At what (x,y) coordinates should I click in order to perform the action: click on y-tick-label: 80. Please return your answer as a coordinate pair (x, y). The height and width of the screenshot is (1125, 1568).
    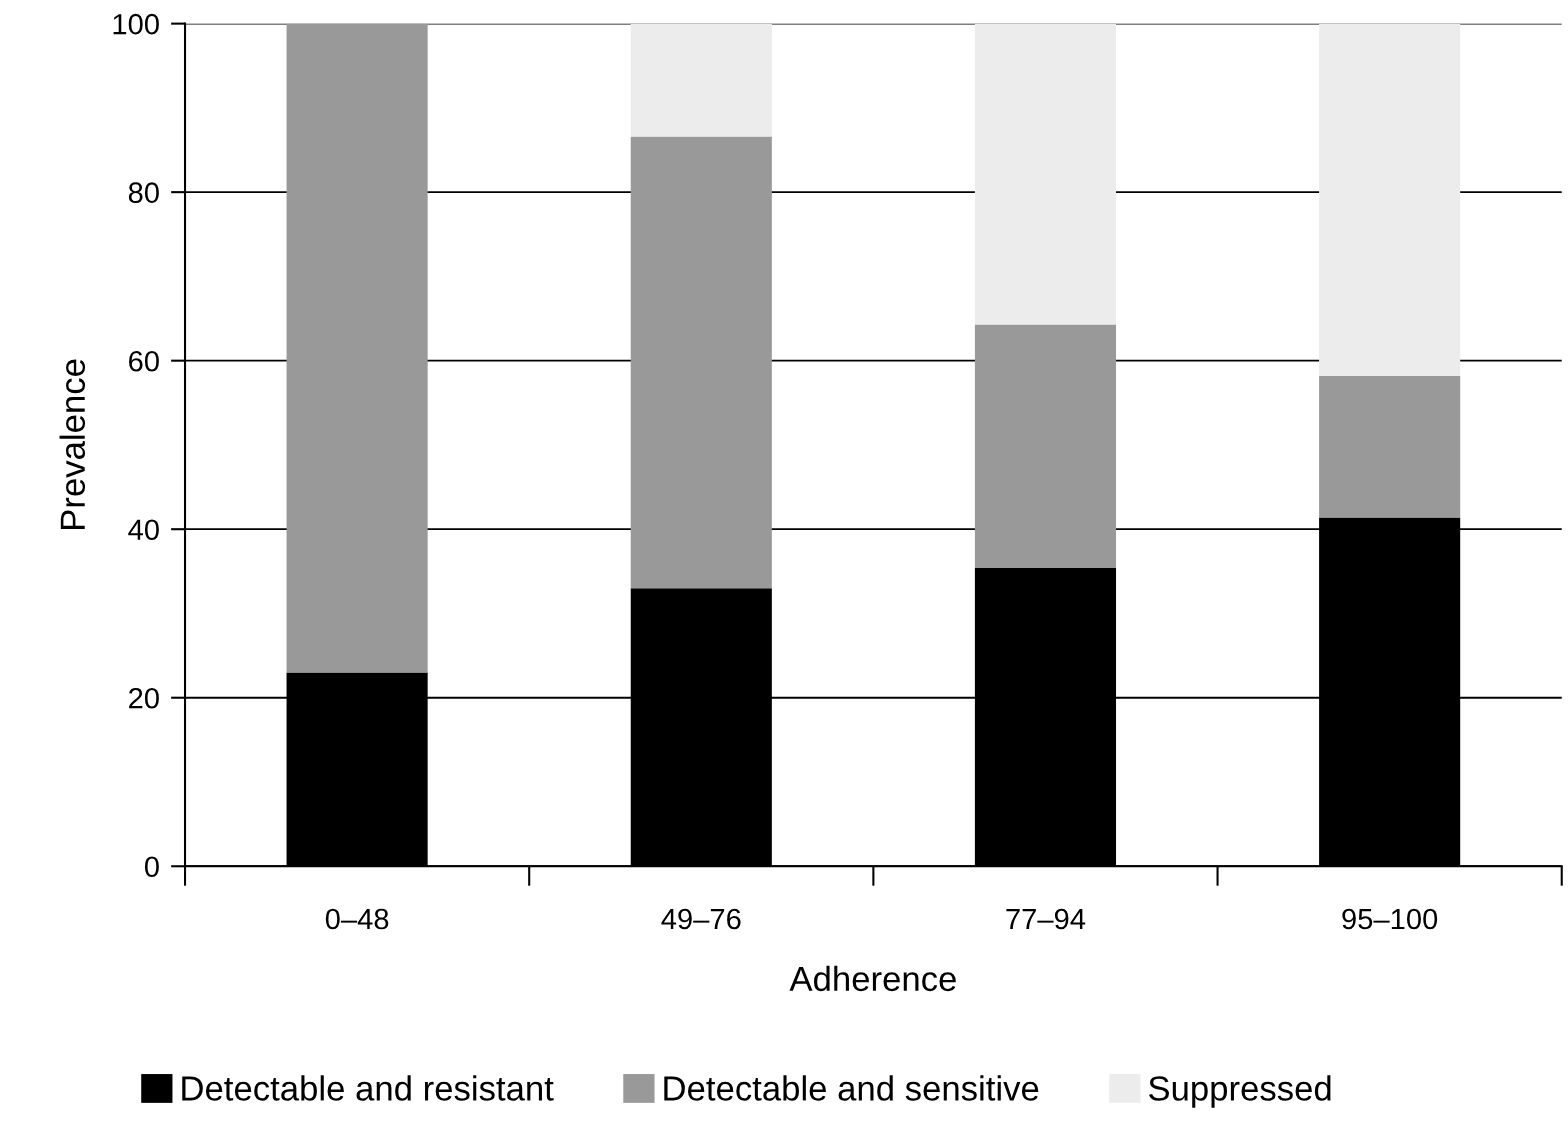
    Looking at the image, I should click on (143, 193).